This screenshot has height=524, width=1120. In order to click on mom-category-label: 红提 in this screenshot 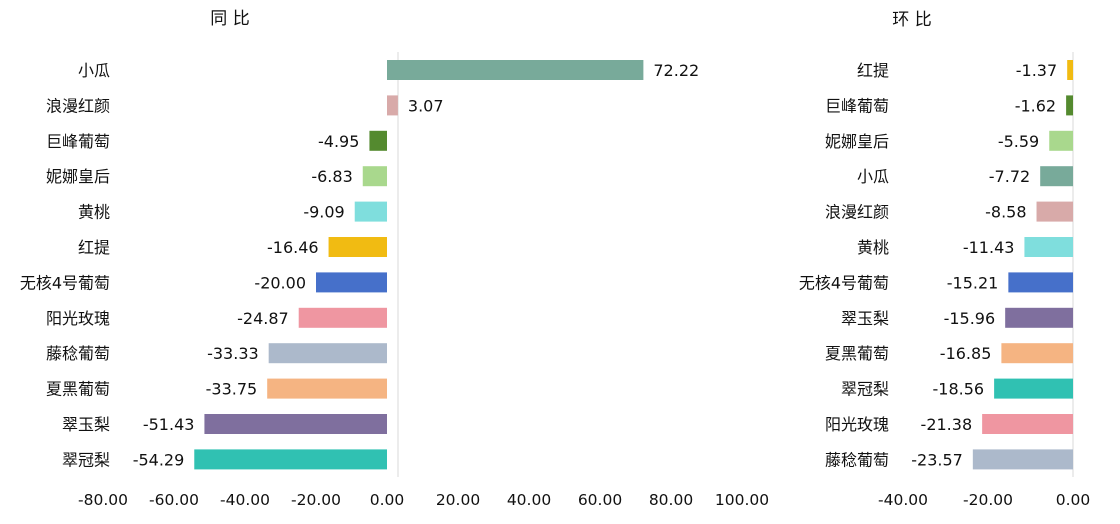, I will do `click(873, 70)`.